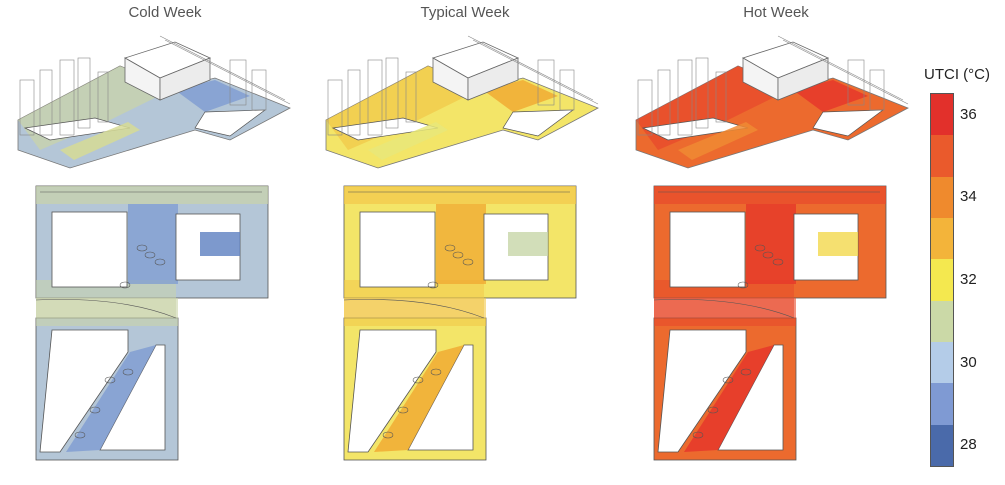 This screenshot has height=485, width=1005. What do you see at coordinates (165, 12) in the screenshot?
I see `panel-title-cold: Cold Week` at bounding box center [165, 12].